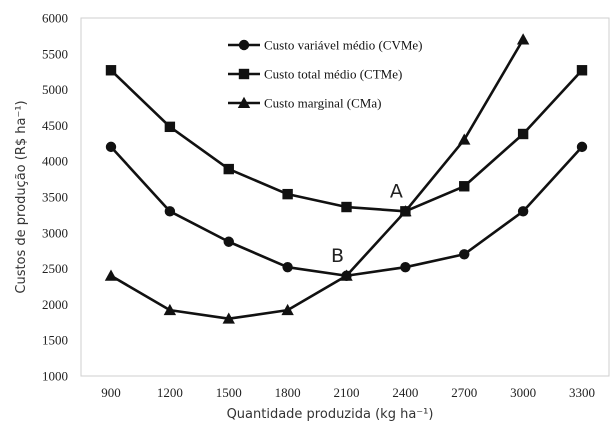 Image resolution: width=611 pixels, height=428 pixels. What do you see at coordinates (288, 392) in the screenshot?
I see `x-tick-label: 1800` at bounding box center [288, 392].